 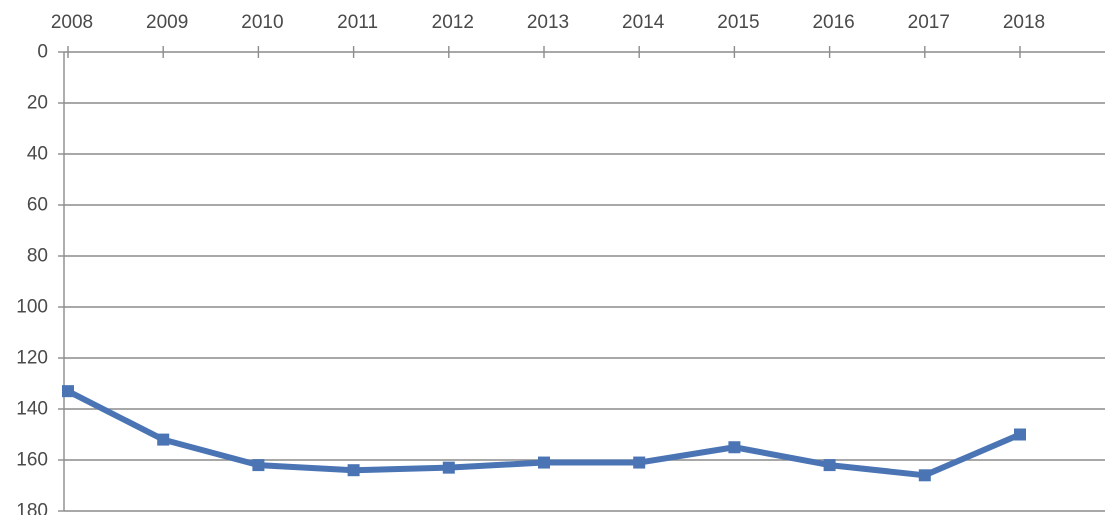 I want to click on data-point-2009, so click(x=163, y=439).